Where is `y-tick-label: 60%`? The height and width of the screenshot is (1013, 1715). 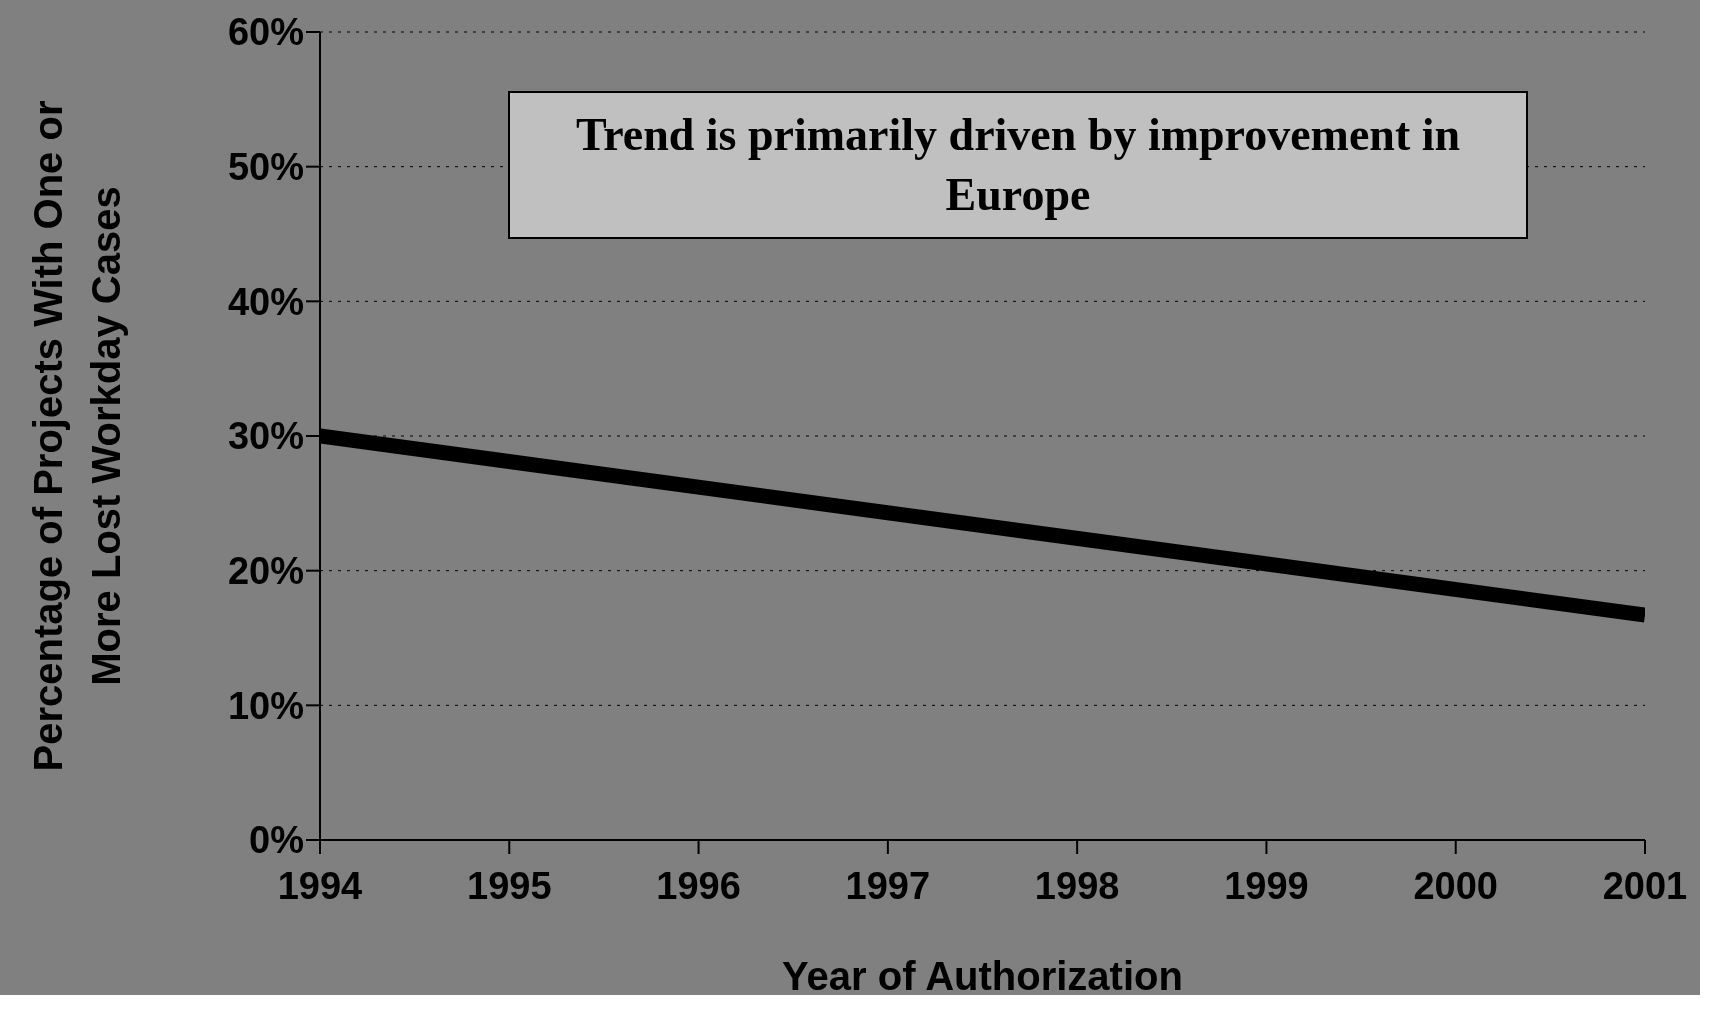
y-tick-label: 60% is located at coordinates (265, 32).